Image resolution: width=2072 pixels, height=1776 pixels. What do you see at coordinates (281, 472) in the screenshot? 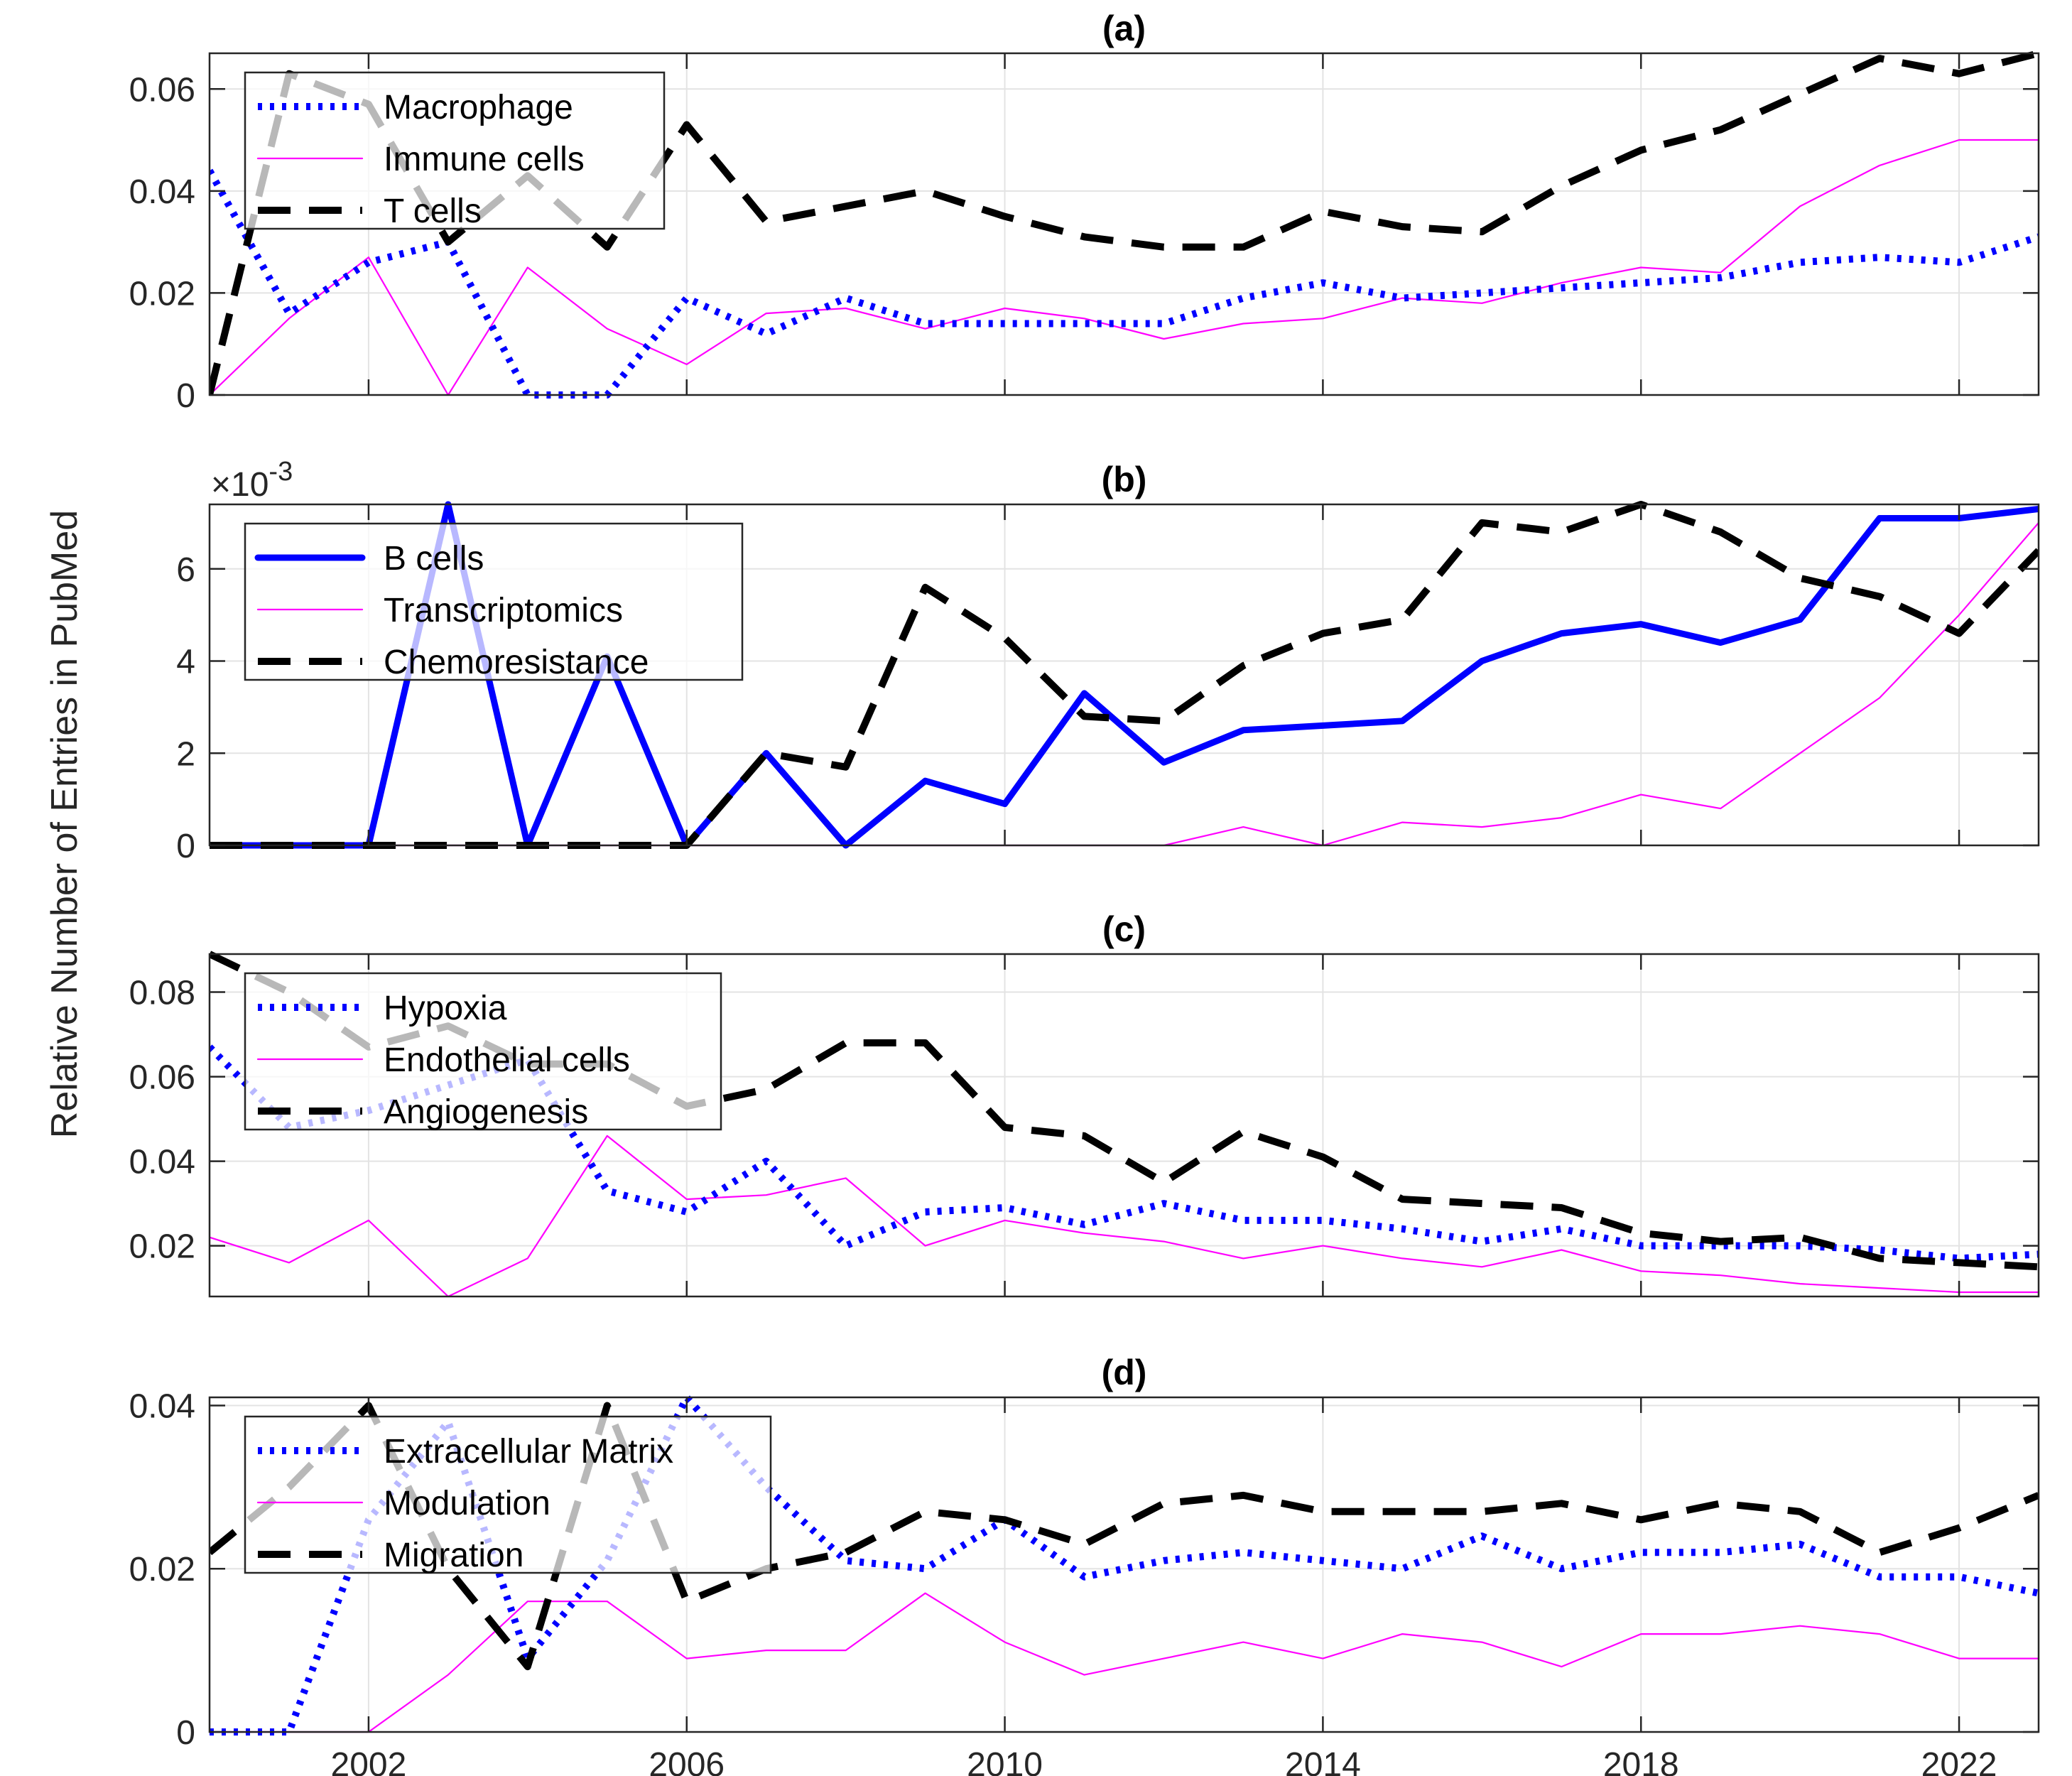
I see `y-exponent-power: -3` at bounding box center [281, 472].